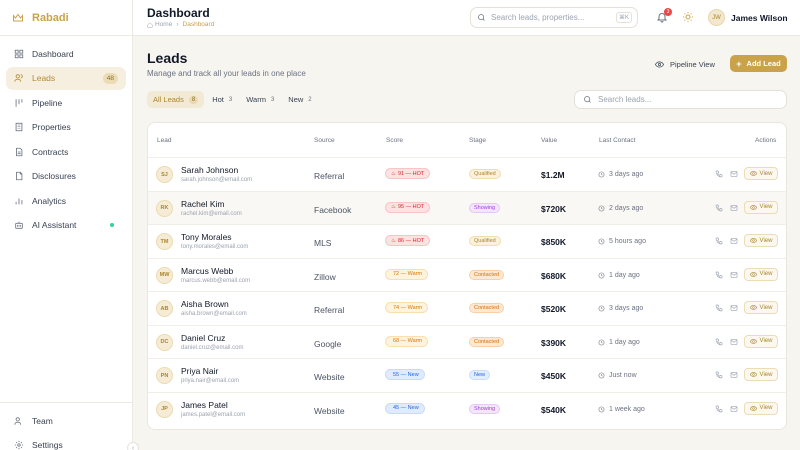 The width and height of the screenshot is (800, 450). Describe the element at coordinates (759, 18) in the screenshot. I see `user-name: James Wilson` at that location.